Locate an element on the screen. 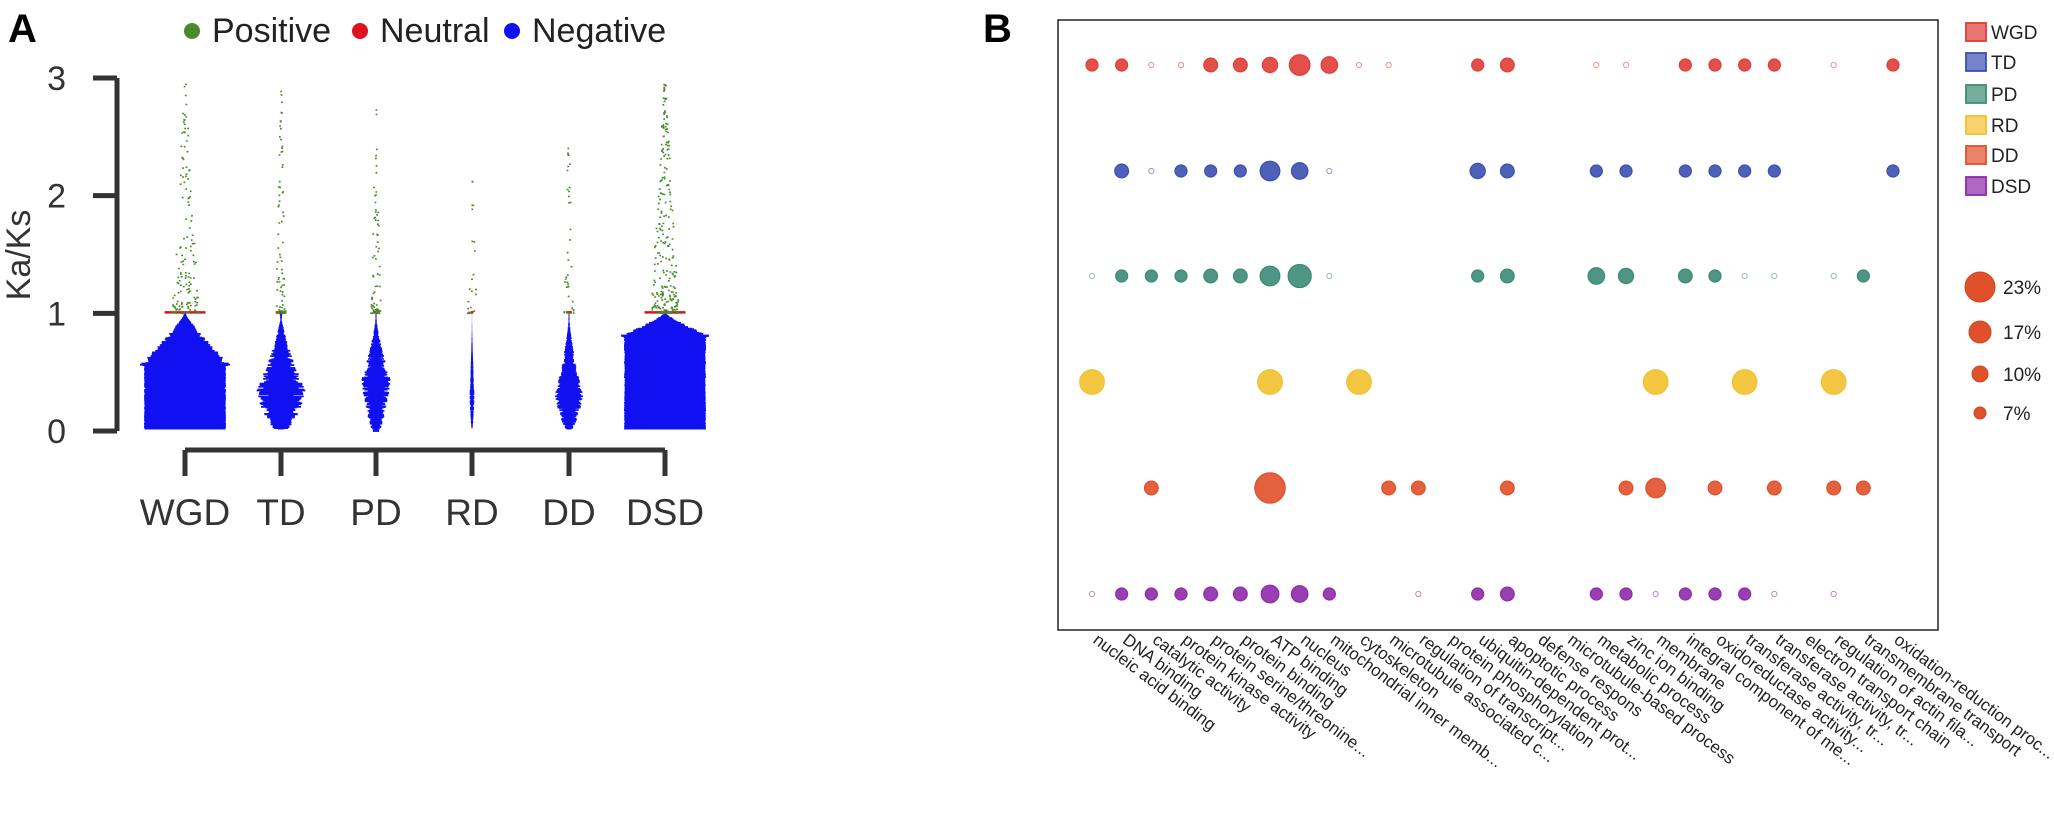  bubble-row-dd is located at coordinates (1507, 488).